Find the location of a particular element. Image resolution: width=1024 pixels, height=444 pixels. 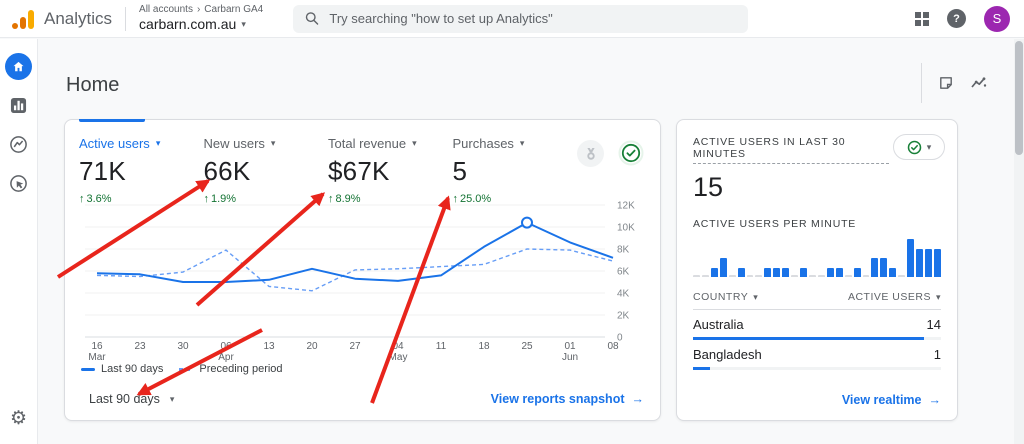

sidebar-item-advertising is located at coordinates (18, 183).